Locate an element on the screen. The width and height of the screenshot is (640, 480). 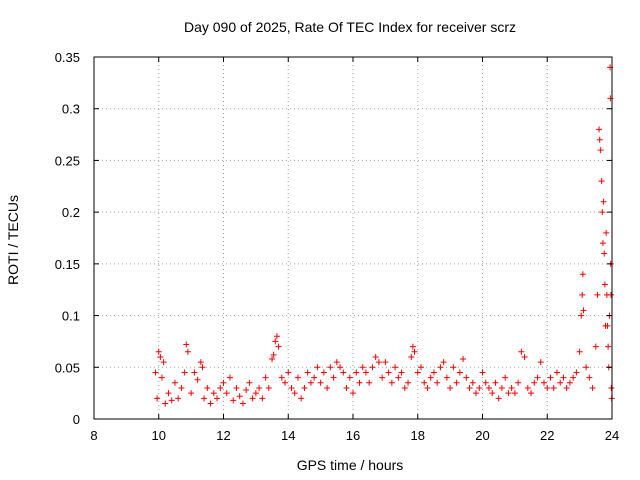
y-tick-label: 0.2 is located at coordinates (71, 212).